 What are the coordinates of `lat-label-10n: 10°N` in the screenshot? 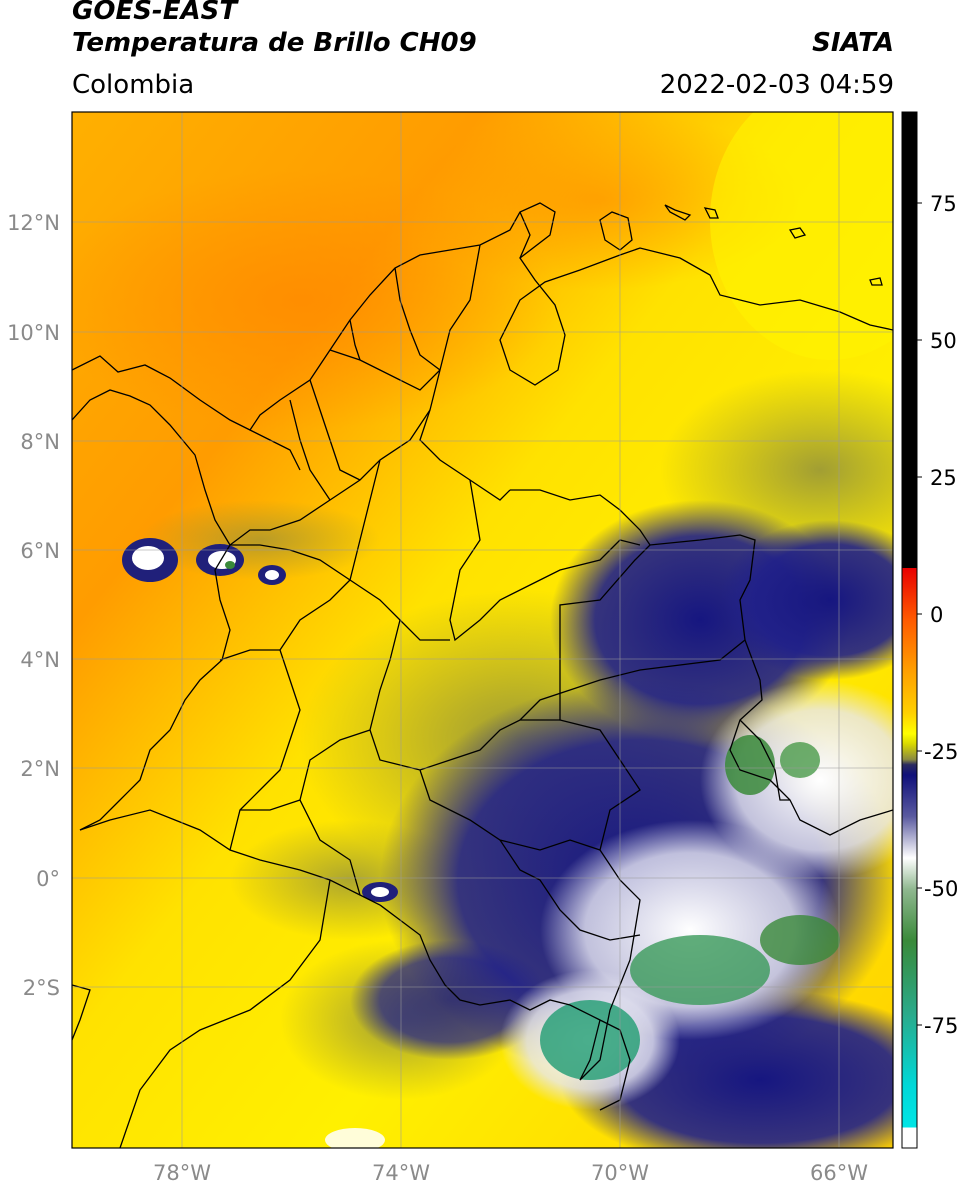 It's located at (33, 333).